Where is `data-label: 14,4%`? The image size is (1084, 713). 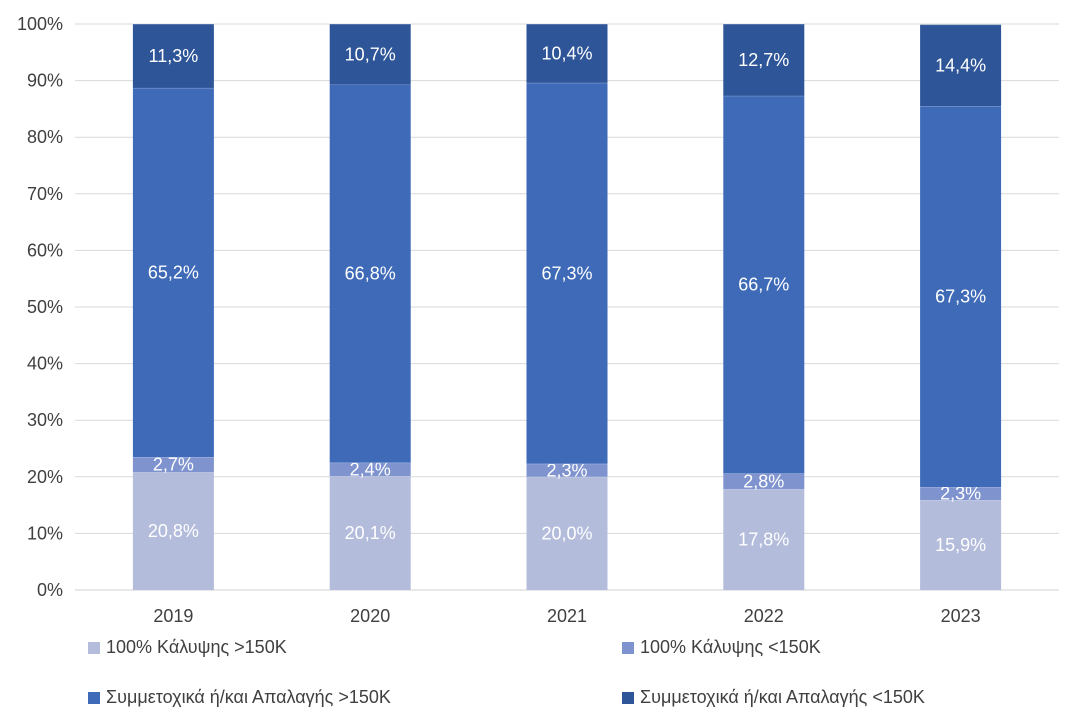 data-label: 14,4% is located at coordinates (960, 65).